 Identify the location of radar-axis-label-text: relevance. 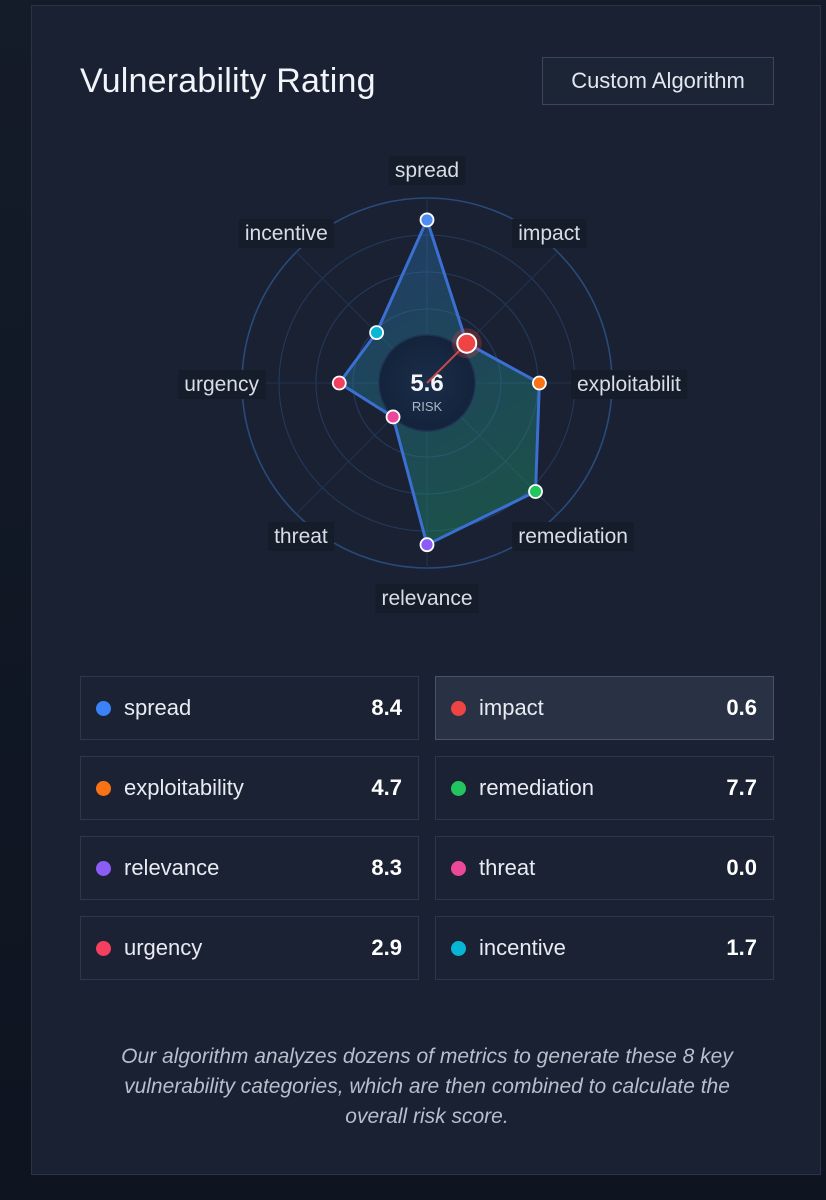
(426, 598).